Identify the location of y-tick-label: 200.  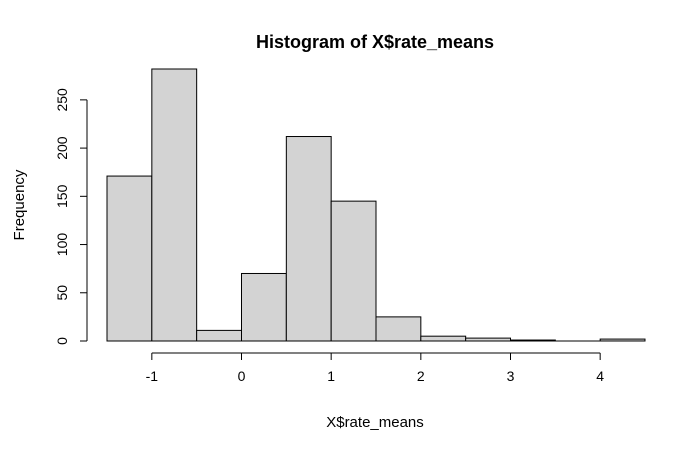
(62, 148).